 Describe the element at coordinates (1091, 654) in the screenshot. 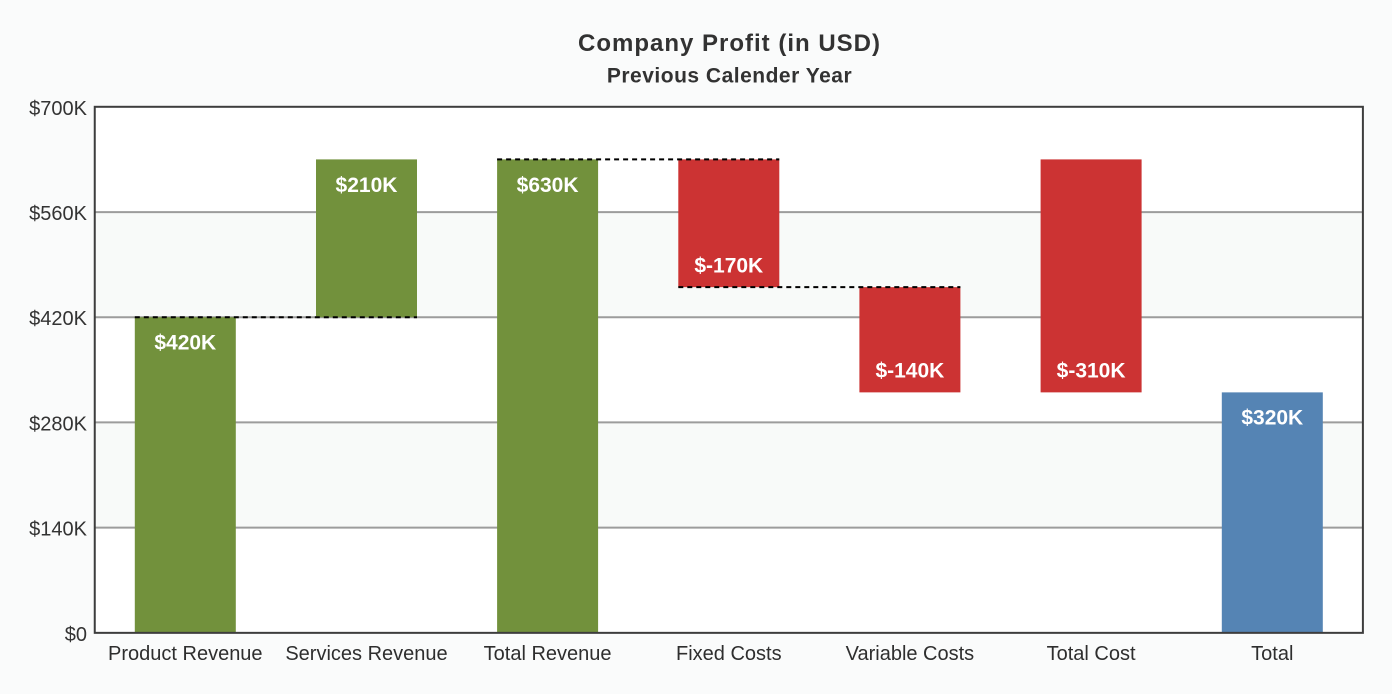

I see `svg-text: Total Cost` at that location.